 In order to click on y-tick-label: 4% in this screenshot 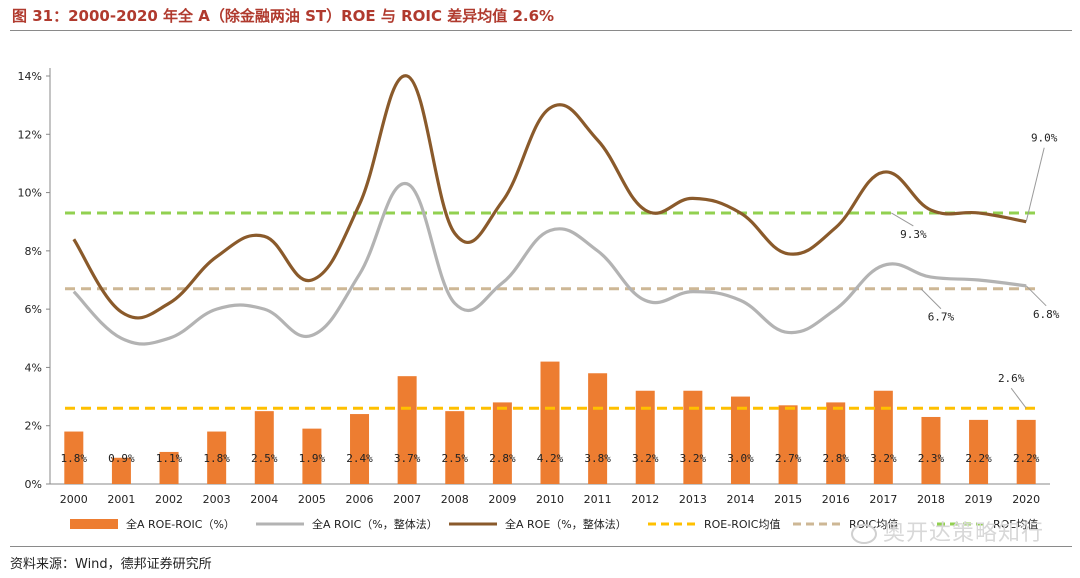, I will do `click(33, 367)`.